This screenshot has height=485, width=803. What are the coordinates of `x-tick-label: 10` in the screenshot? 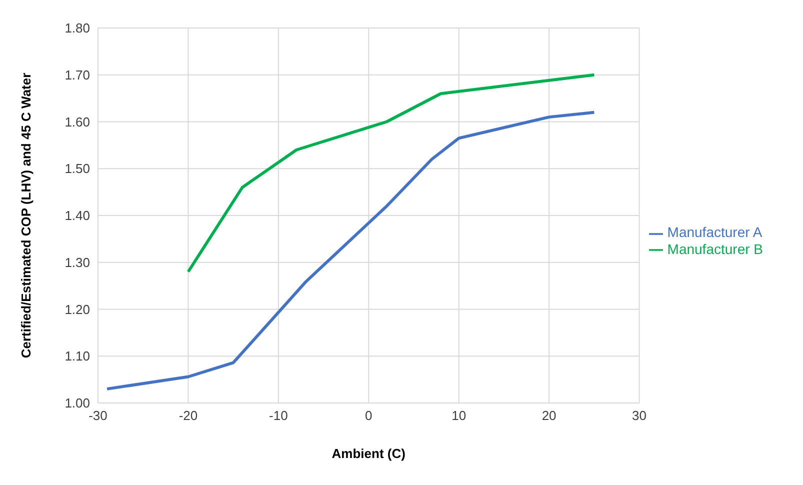 It's located at (459, 416).